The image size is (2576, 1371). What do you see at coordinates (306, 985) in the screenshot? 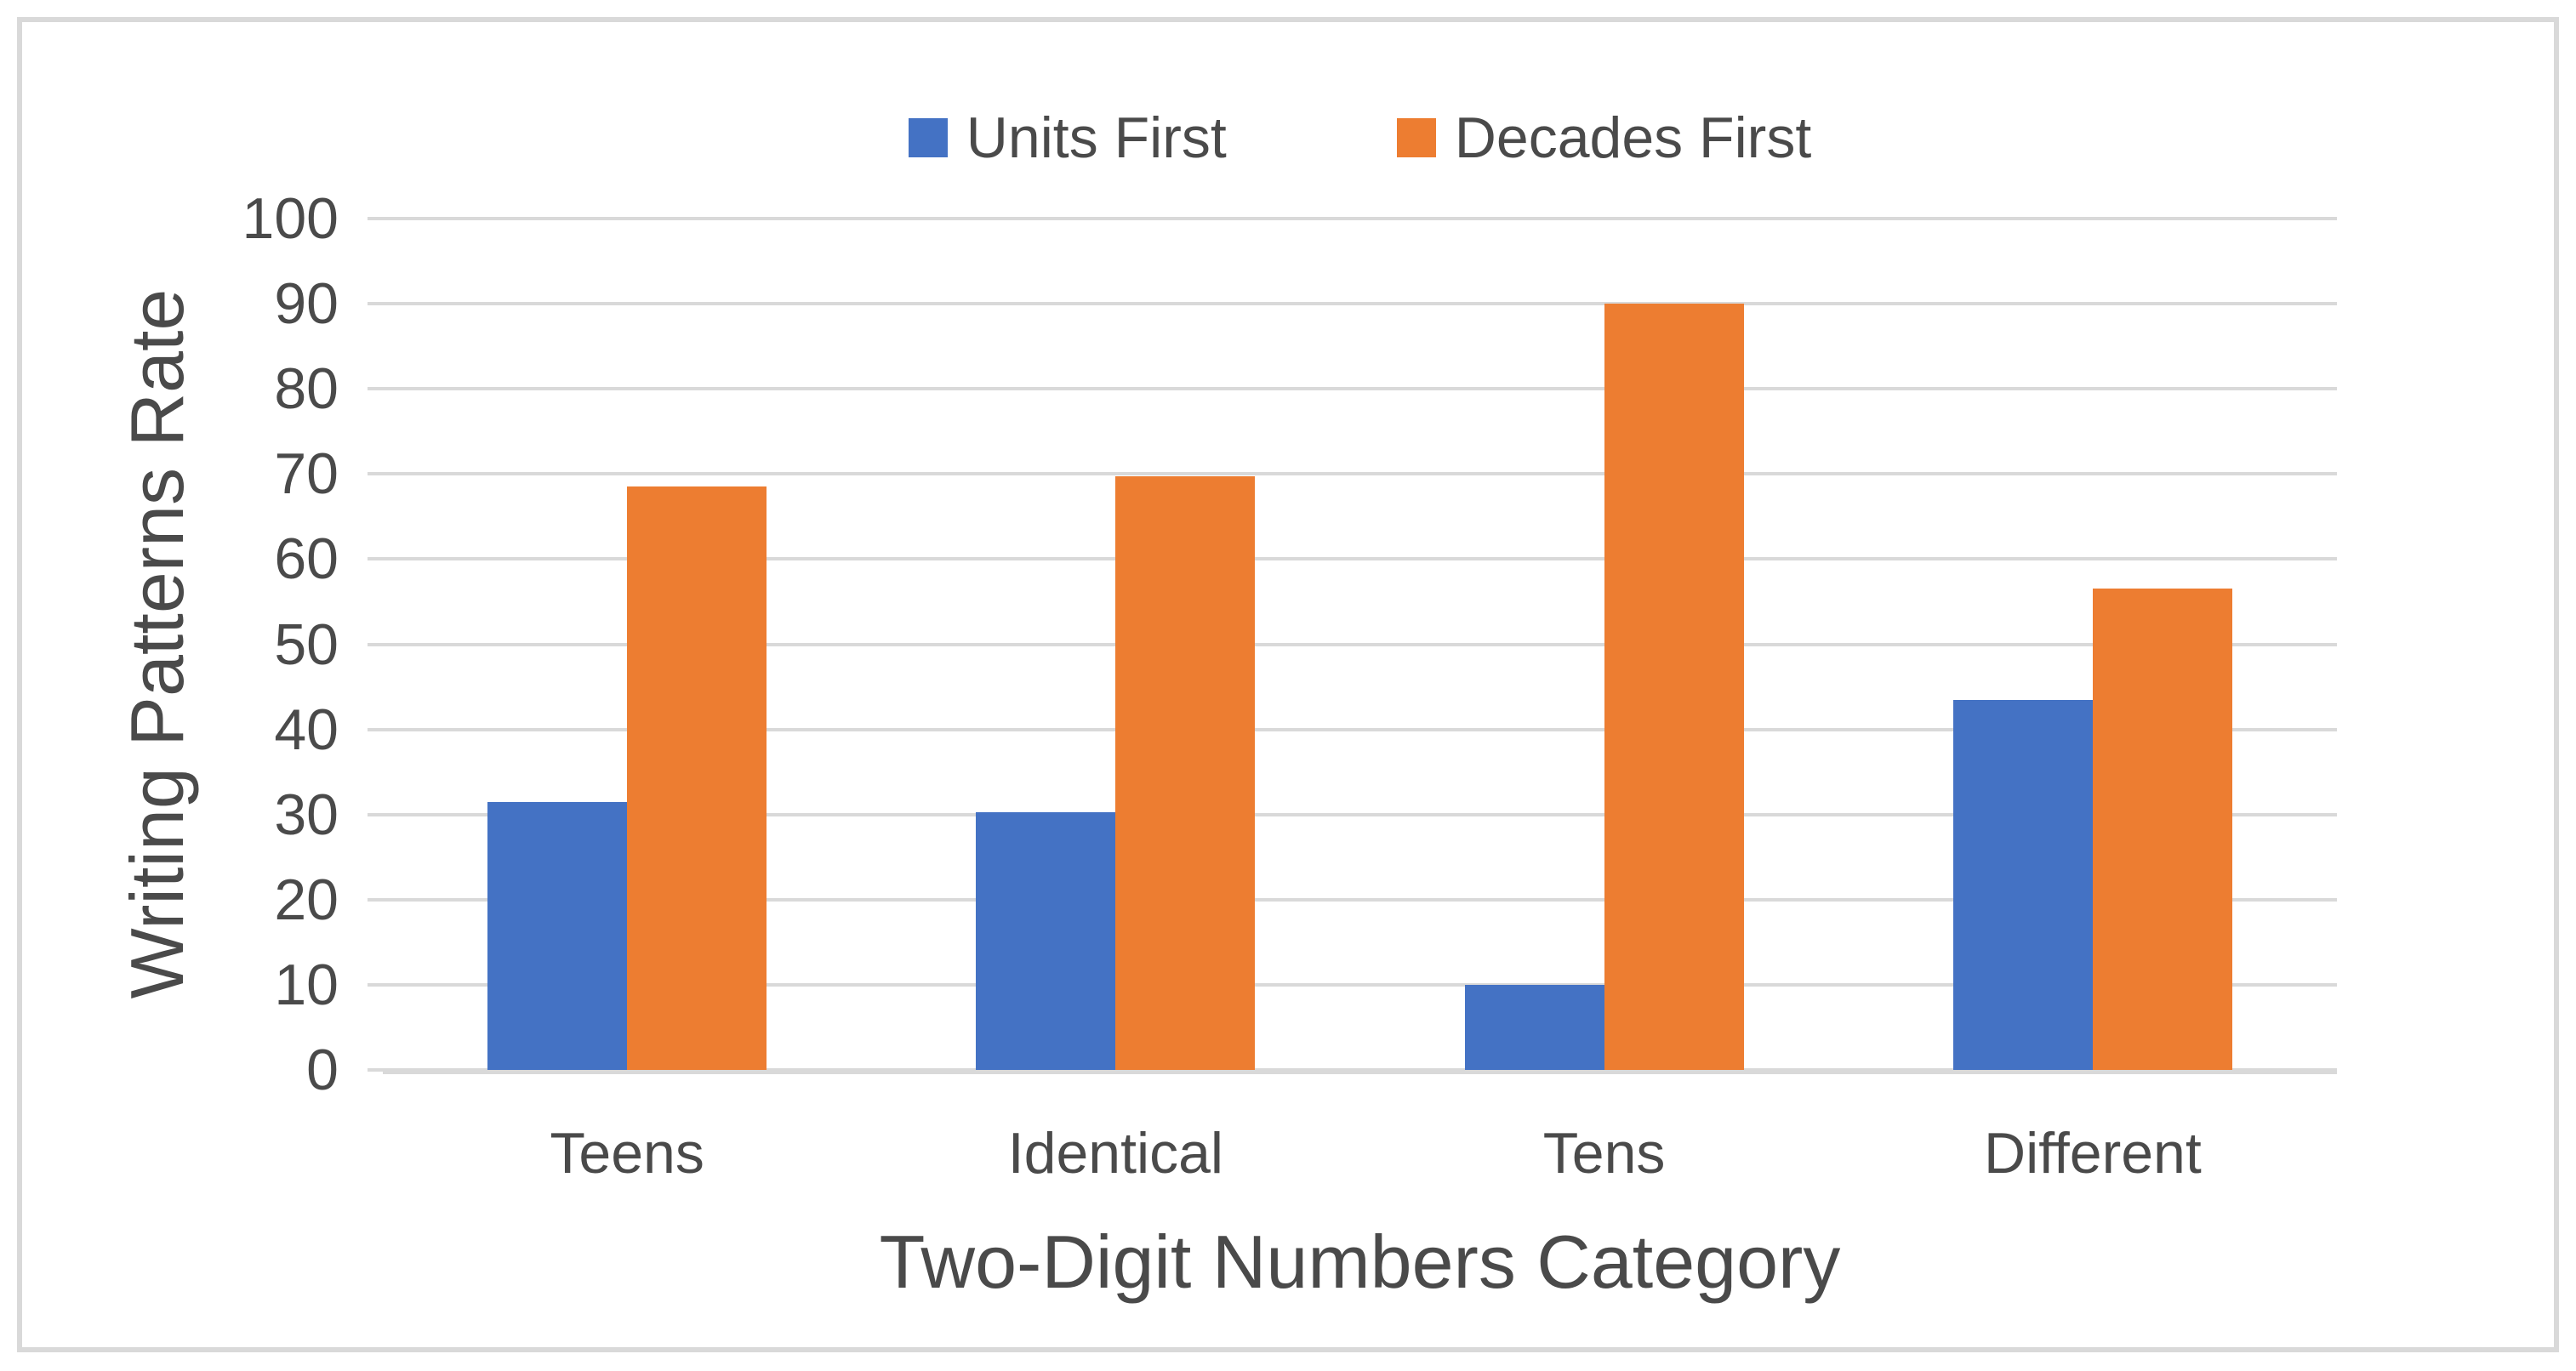
I see `y-tick-label-10: 10` at bounding box center [306, 985].